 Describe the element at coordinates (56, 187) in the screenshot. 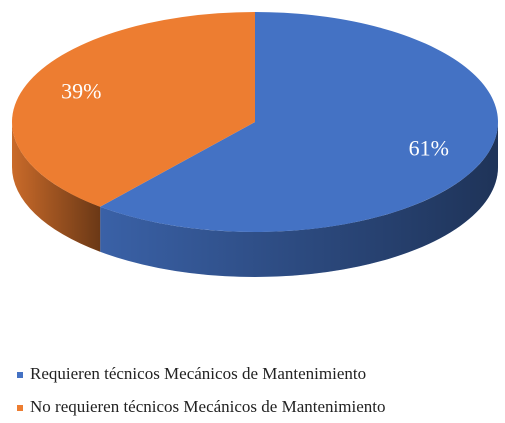

I see `pie-side-shade` at that location.